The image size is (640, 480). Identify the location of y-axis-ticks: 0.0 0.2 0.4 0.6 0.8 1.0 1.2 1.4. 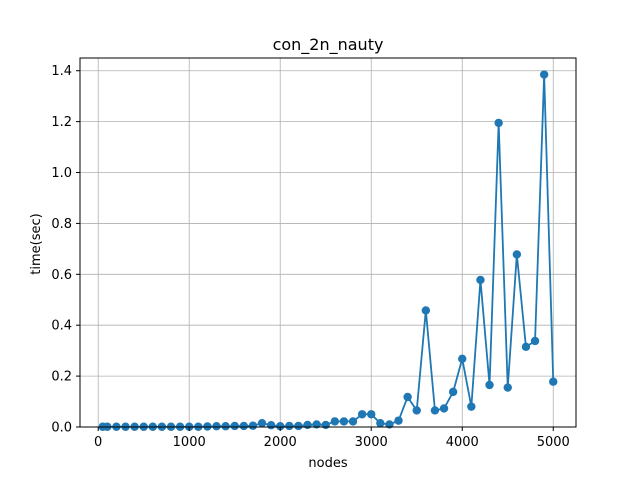
(65, 250).